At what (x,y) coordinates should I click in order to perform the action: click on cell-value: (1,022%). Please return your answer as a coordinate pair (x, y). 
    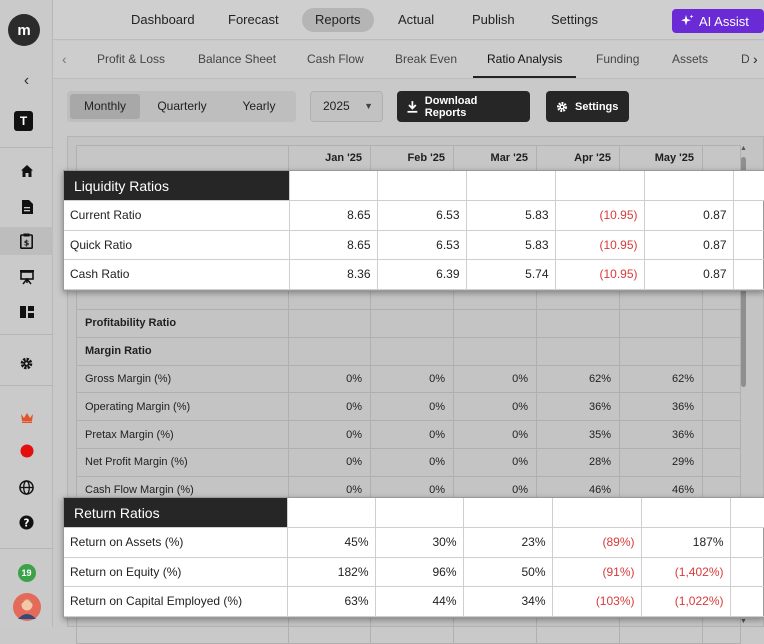
    Looking at the image, I should click on (686, 601).